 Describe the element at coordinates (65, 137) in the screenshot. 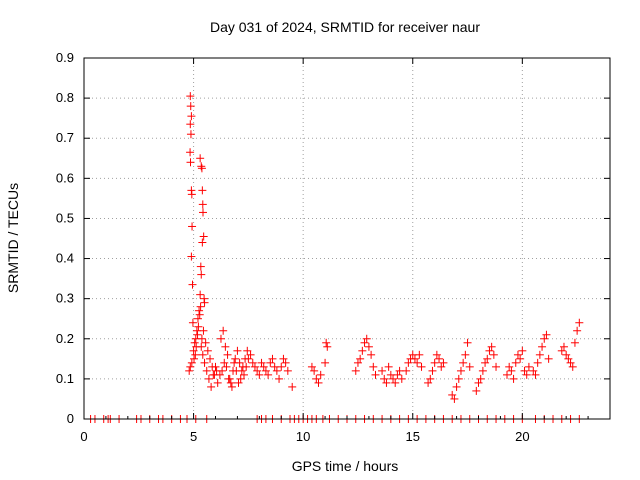

I see `y-tick-label: 0.7` at that location.